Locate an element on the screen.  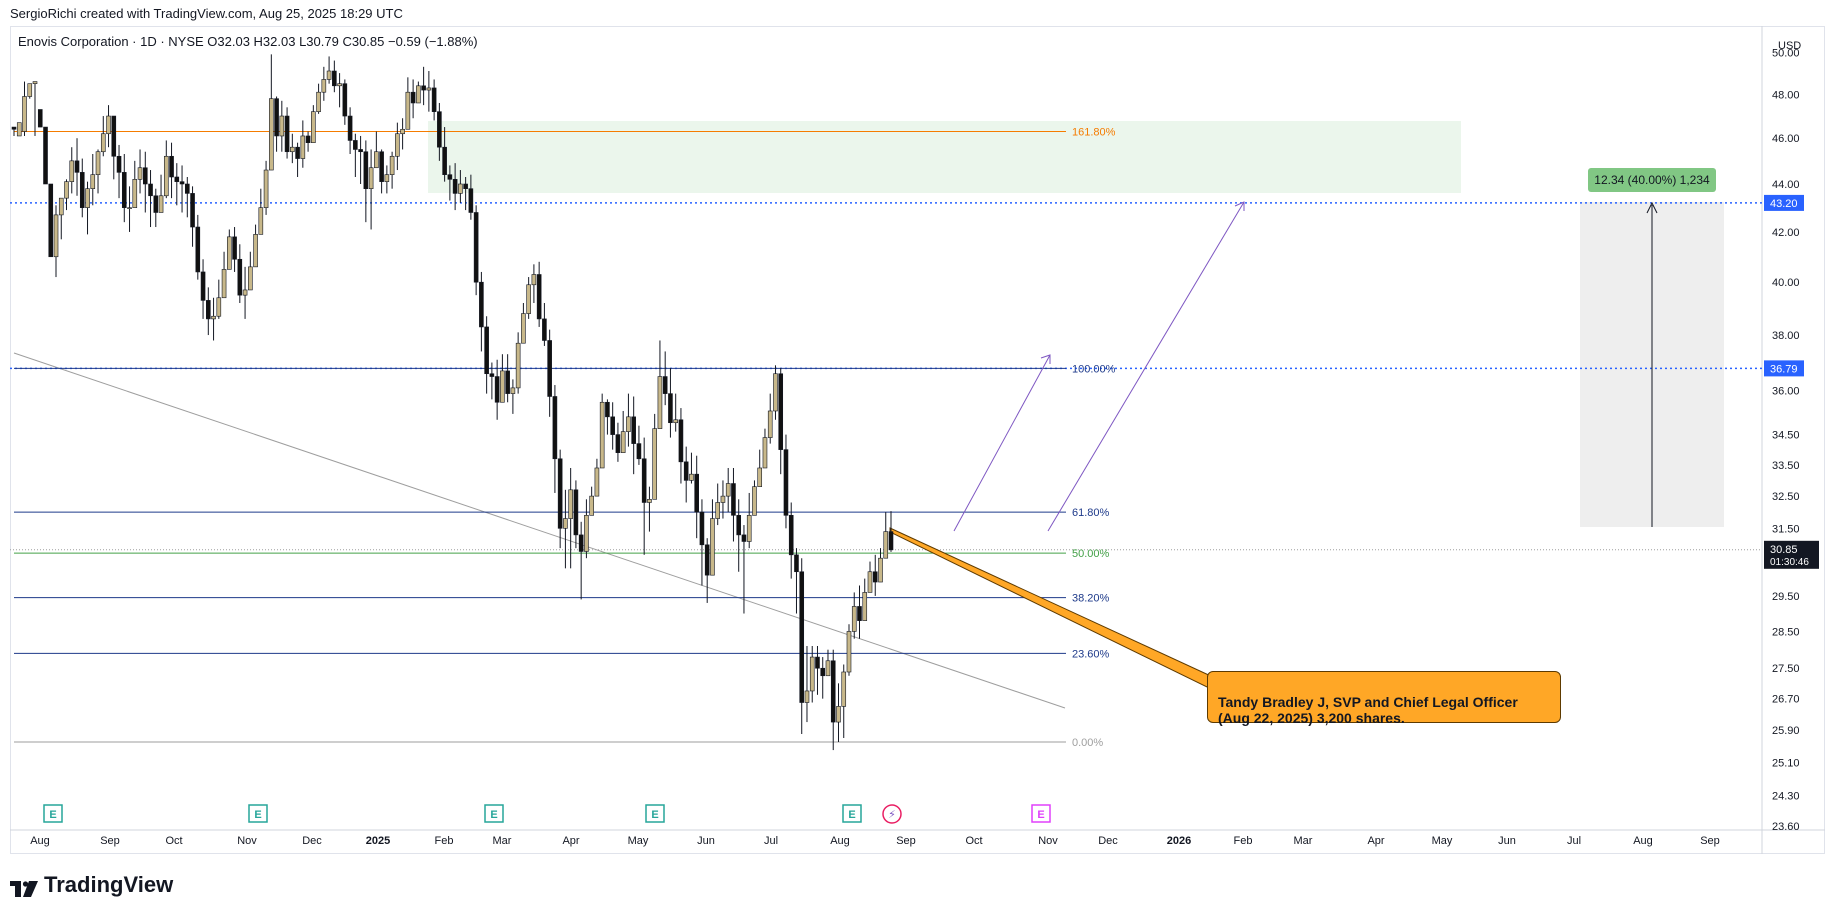
price-tick-label: 31.50 is located at coordinates (1786, 529).